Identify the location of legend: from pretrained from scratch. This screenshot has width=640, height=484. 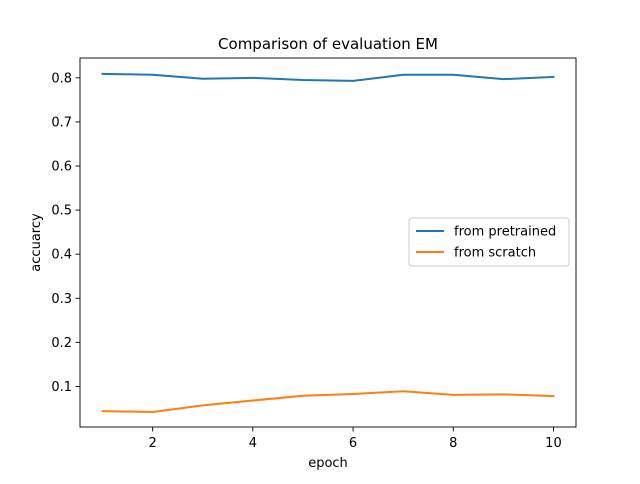
(489, 242).